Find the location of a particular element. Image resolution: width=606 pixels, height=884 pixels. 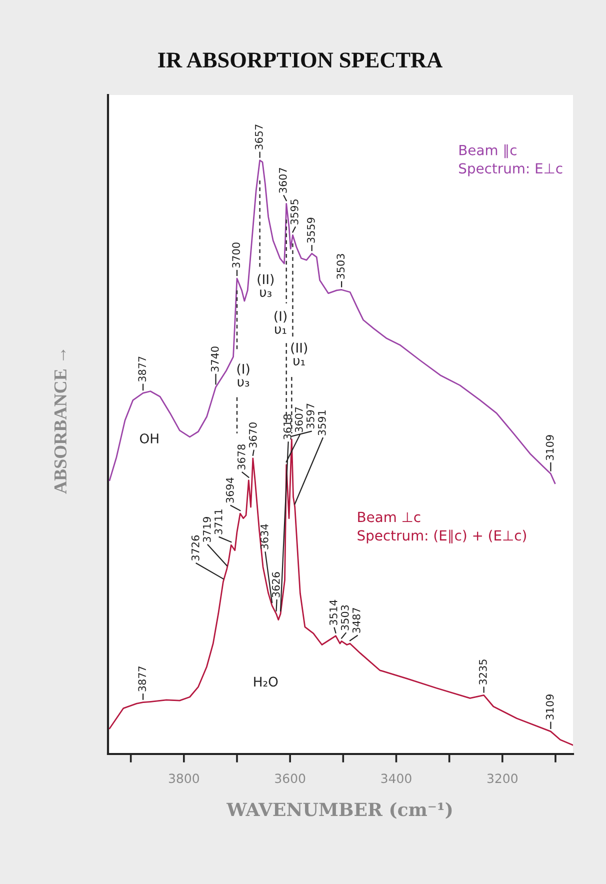

annotation: 3694 is located at coordinates (230, 490).